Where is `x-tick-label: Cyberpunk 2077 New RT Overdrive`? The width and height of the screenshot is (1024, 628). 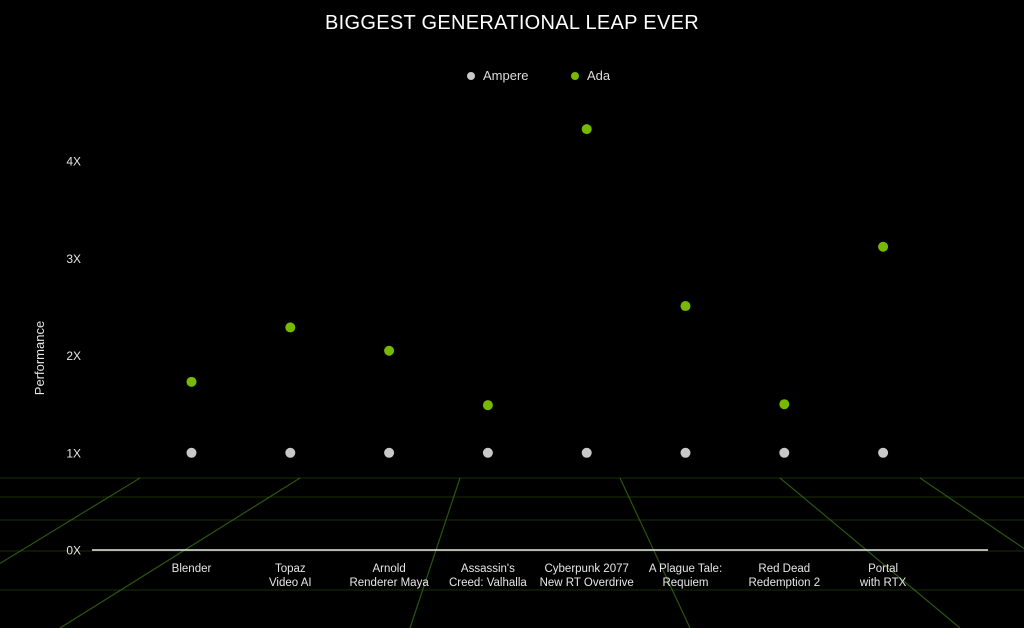
x-tick-label: Cyberpunk 2077 New RT Overdrive is located at coordinates (587, 576).